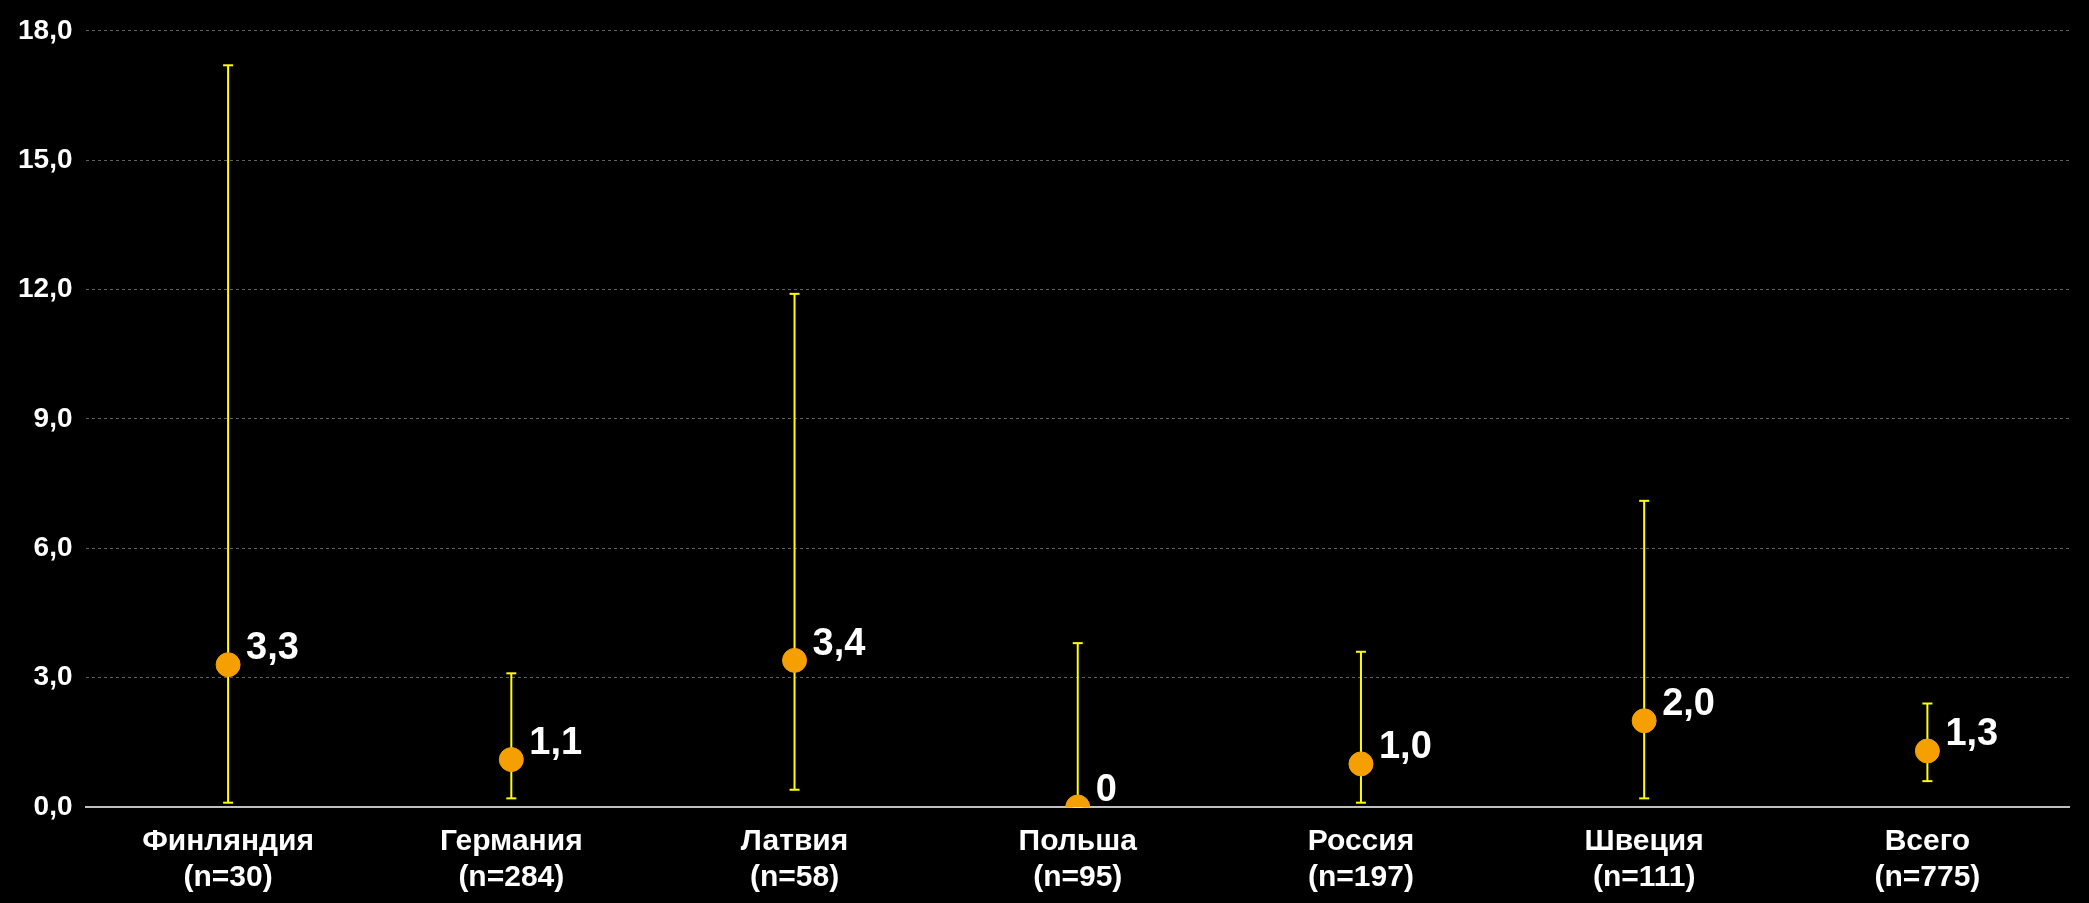 This screenshot has width=2089, height=903. What do you see at coordinates (53, 417) in the screenshot?
I see `y-tick-label: 9,0` at bounding box center [53, 417].